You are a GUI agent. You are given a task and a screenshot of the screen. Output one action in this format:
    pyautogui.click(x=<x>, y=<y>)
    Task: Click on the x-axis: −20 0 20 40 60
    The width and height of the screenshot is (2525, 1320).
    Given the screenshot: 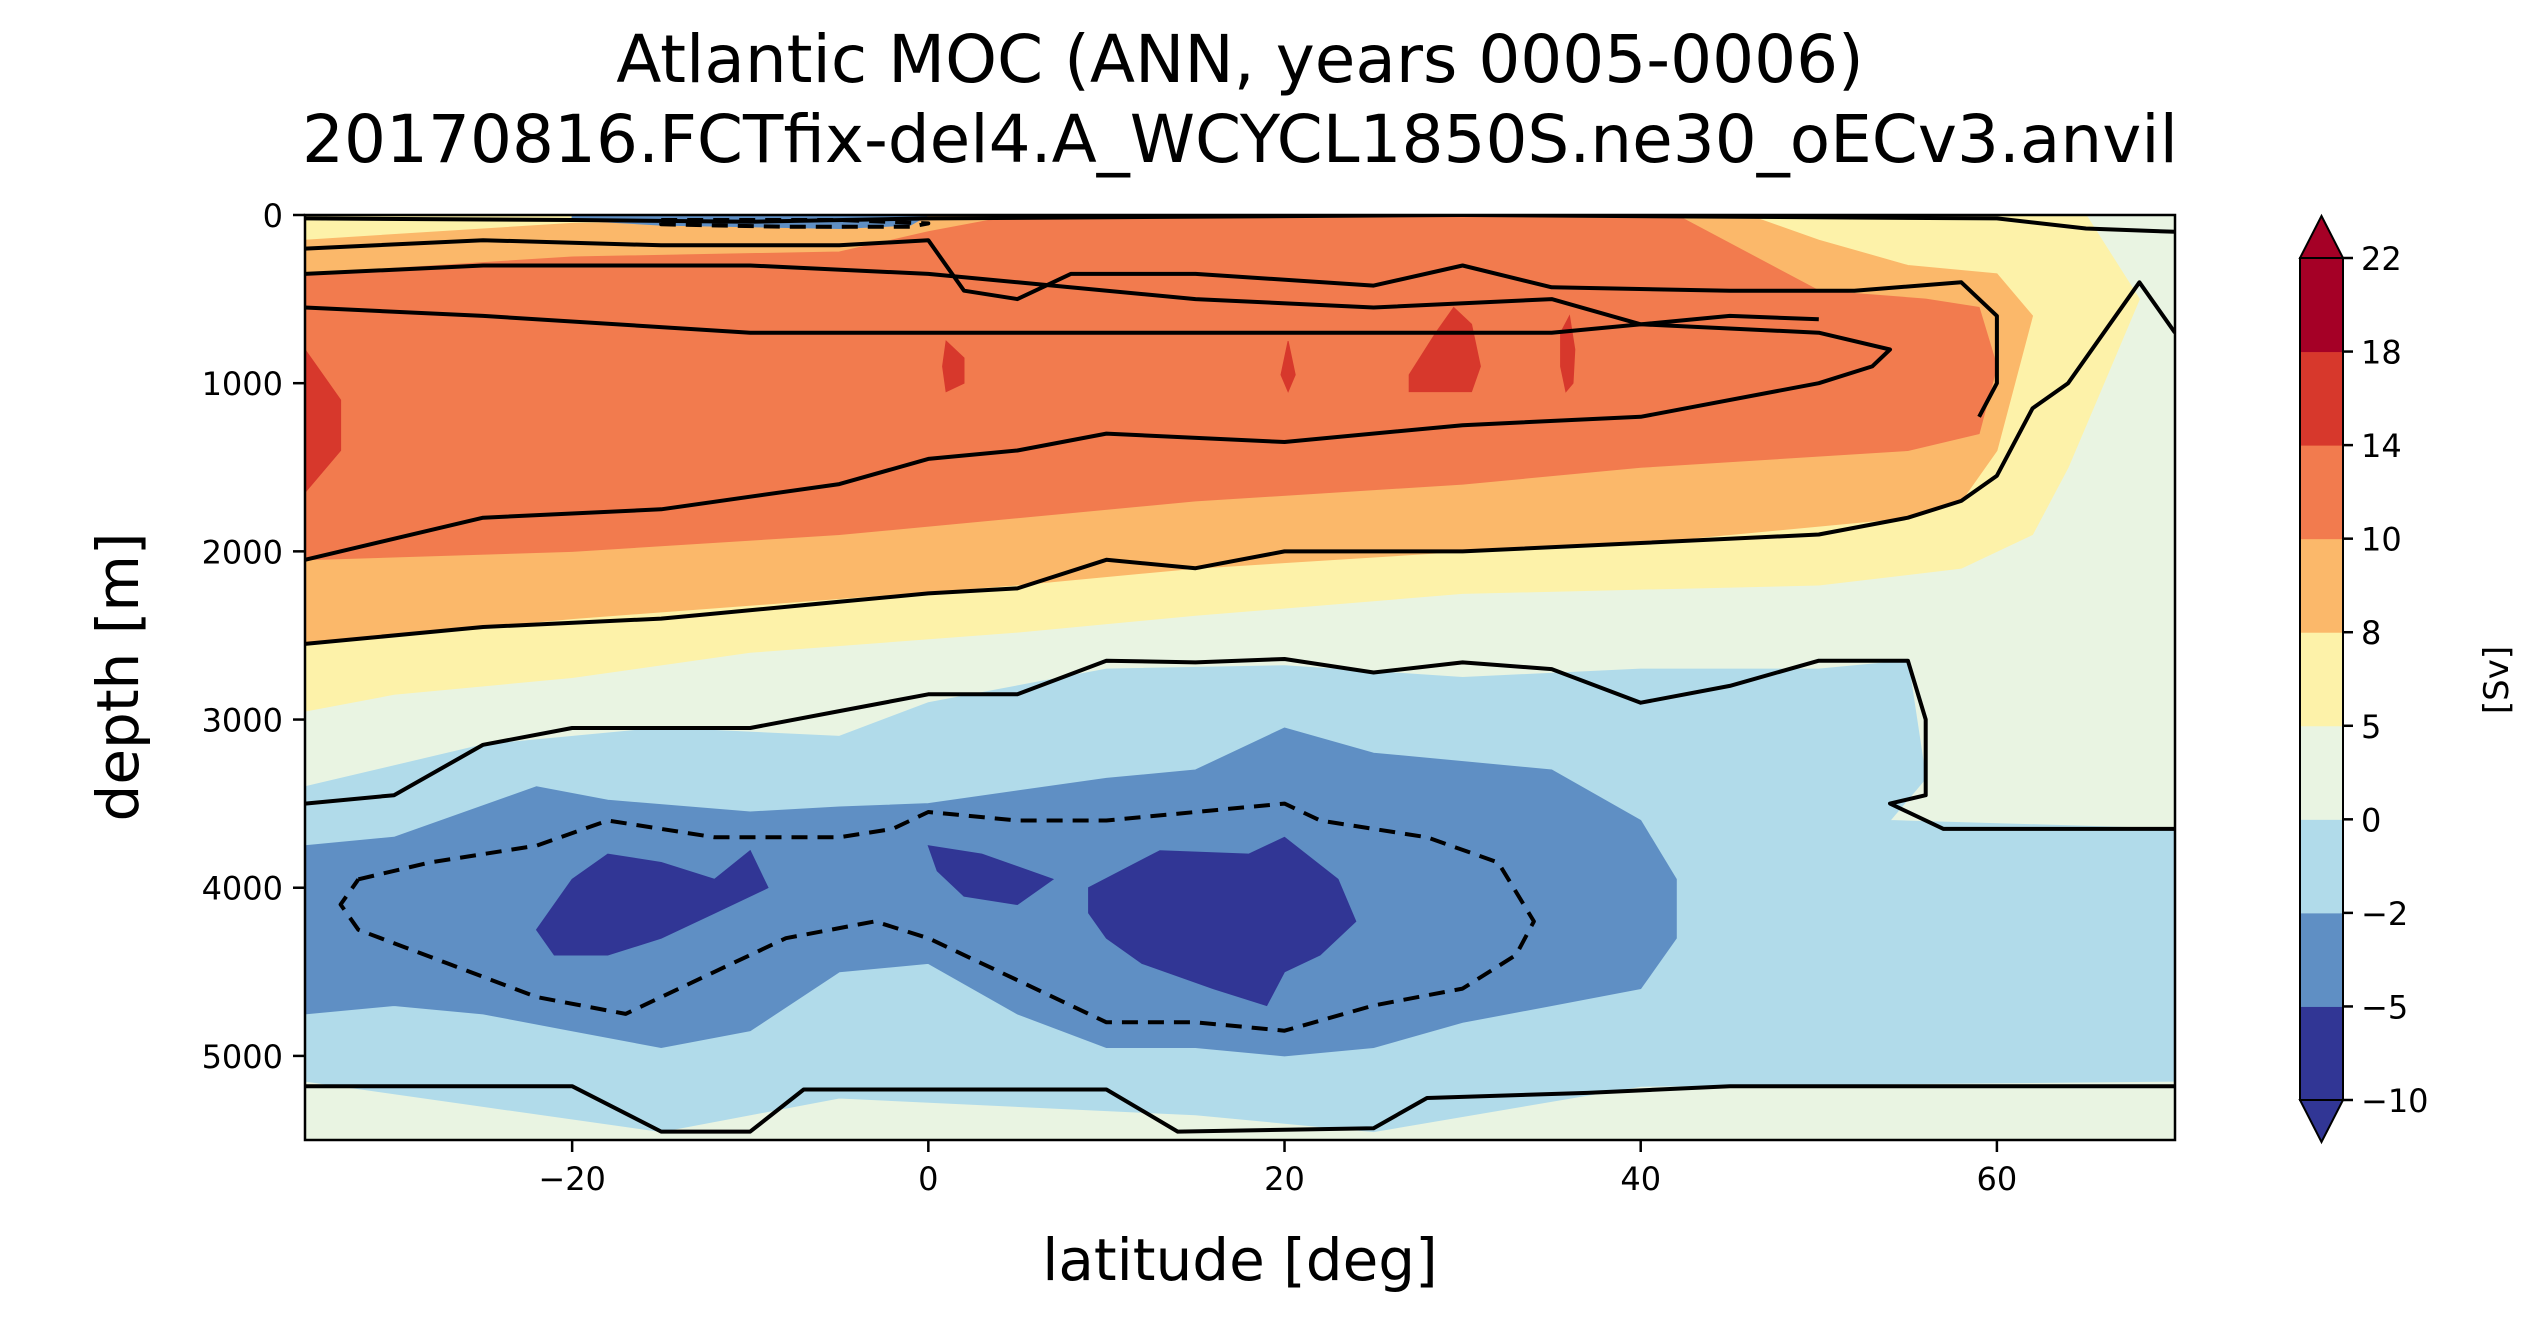 What is the action you would take?
    pyautogui.click(x=1277, y=1169)
    